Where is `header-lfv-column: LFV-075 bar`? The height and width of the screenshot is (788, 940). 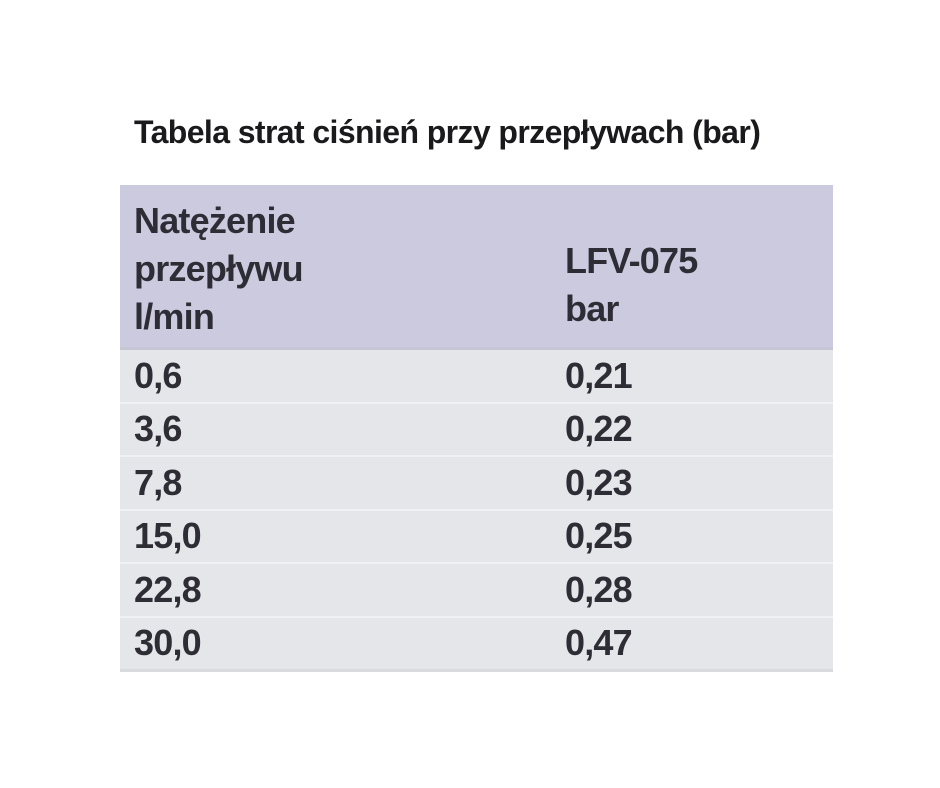 header-lfv-column: LFV-075 bar is located at coordinates (699, 266).